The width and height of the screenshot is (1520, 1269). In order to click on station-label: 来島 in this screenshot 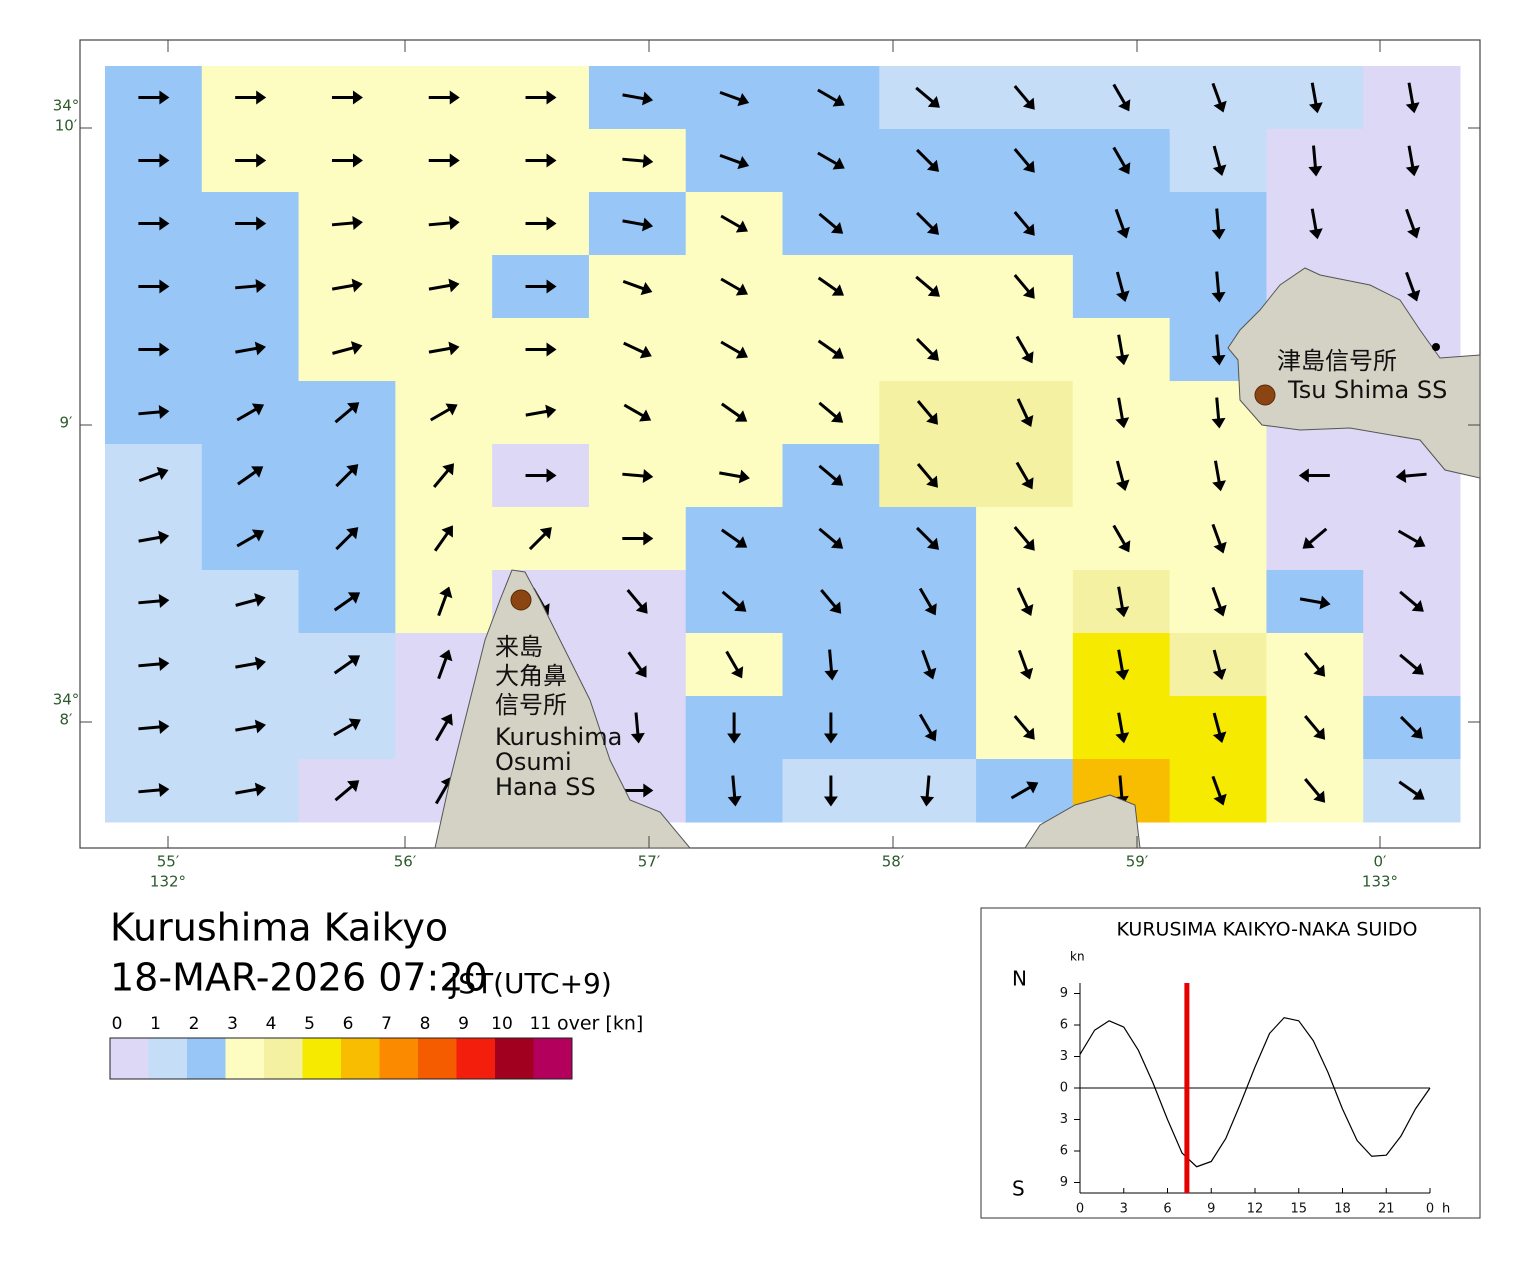, I will do `click(519, 647)`.